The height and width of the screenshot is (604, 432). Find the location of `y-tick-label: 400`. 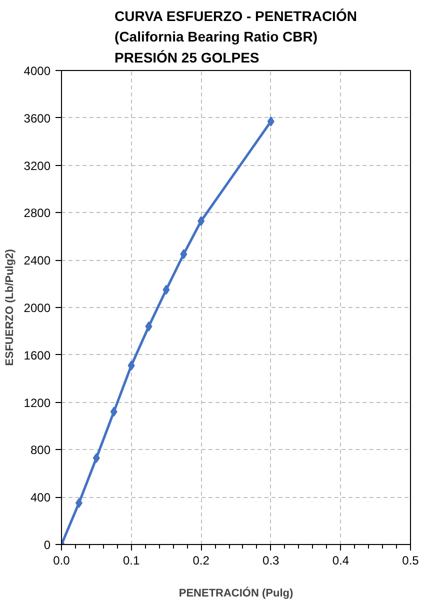

y-tick-label: 400 is located at coordinates (40, 497).